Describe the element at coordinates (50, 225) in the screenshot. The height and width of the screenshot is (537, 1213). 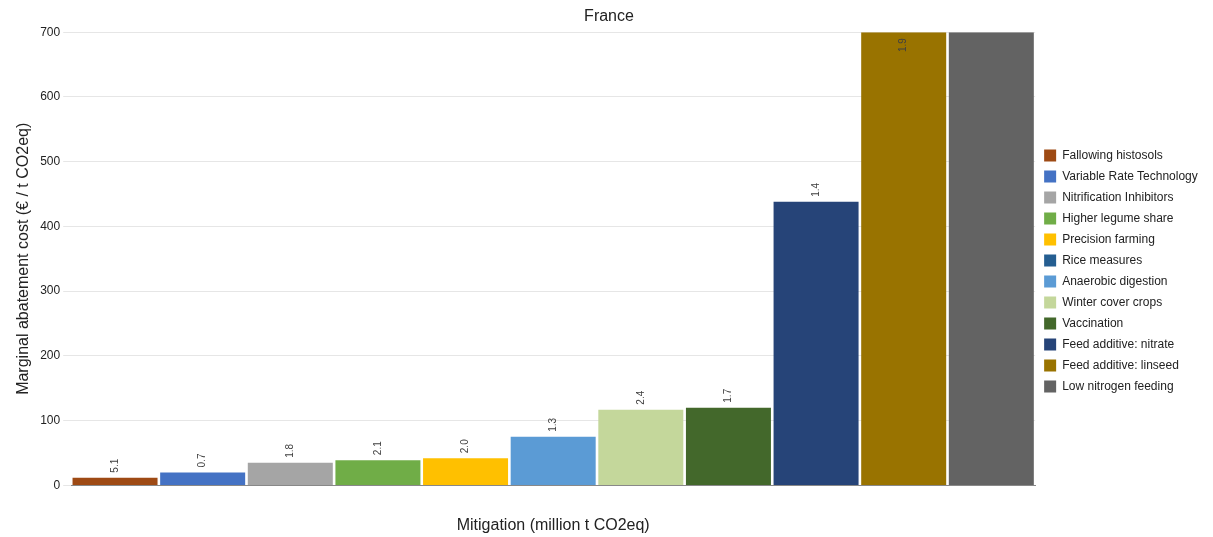
I see `y-tick-label: 400` at that location.